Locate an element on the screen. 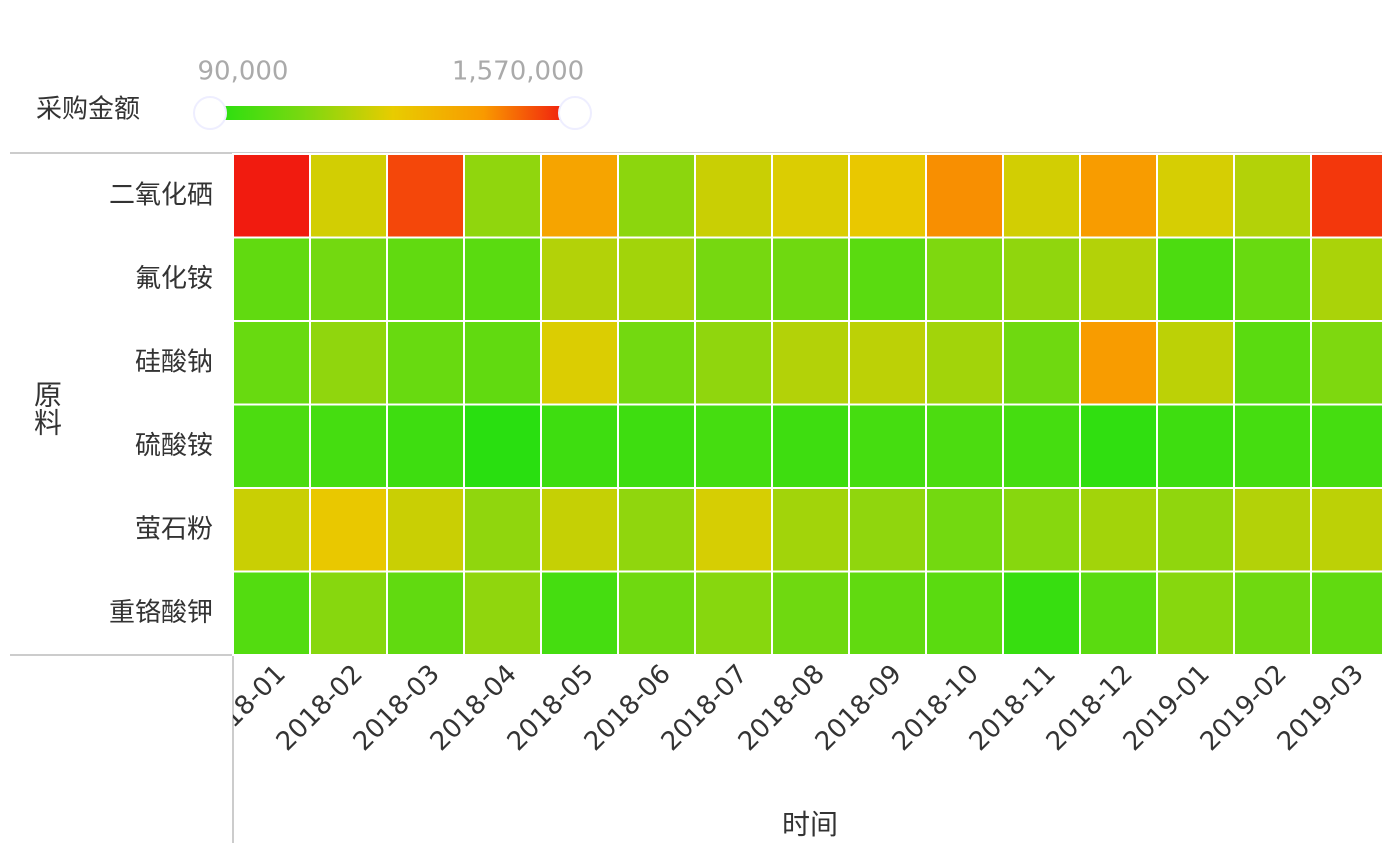 The height and width of the screenshot is (843, 1382). y-tick-label: 氟化铵 is located at coordinates (174, 279).